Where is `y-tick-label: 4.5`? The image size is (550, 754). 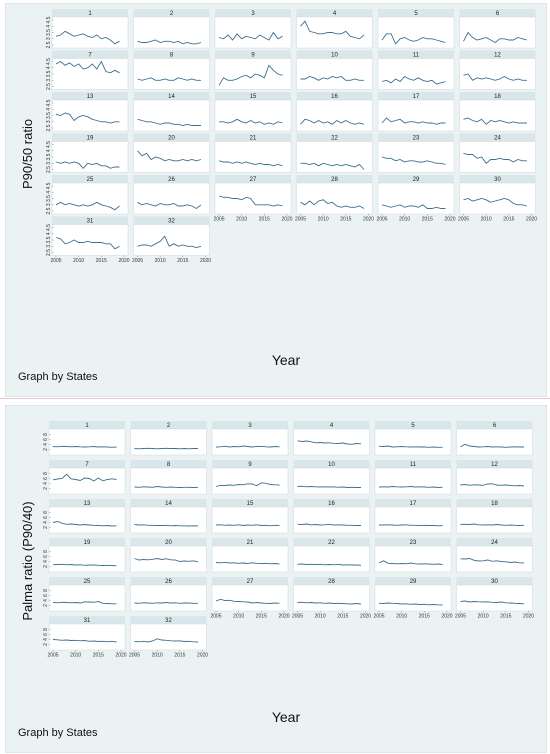
y-tick-label: 4.5 is located at coordinates (49, 144).